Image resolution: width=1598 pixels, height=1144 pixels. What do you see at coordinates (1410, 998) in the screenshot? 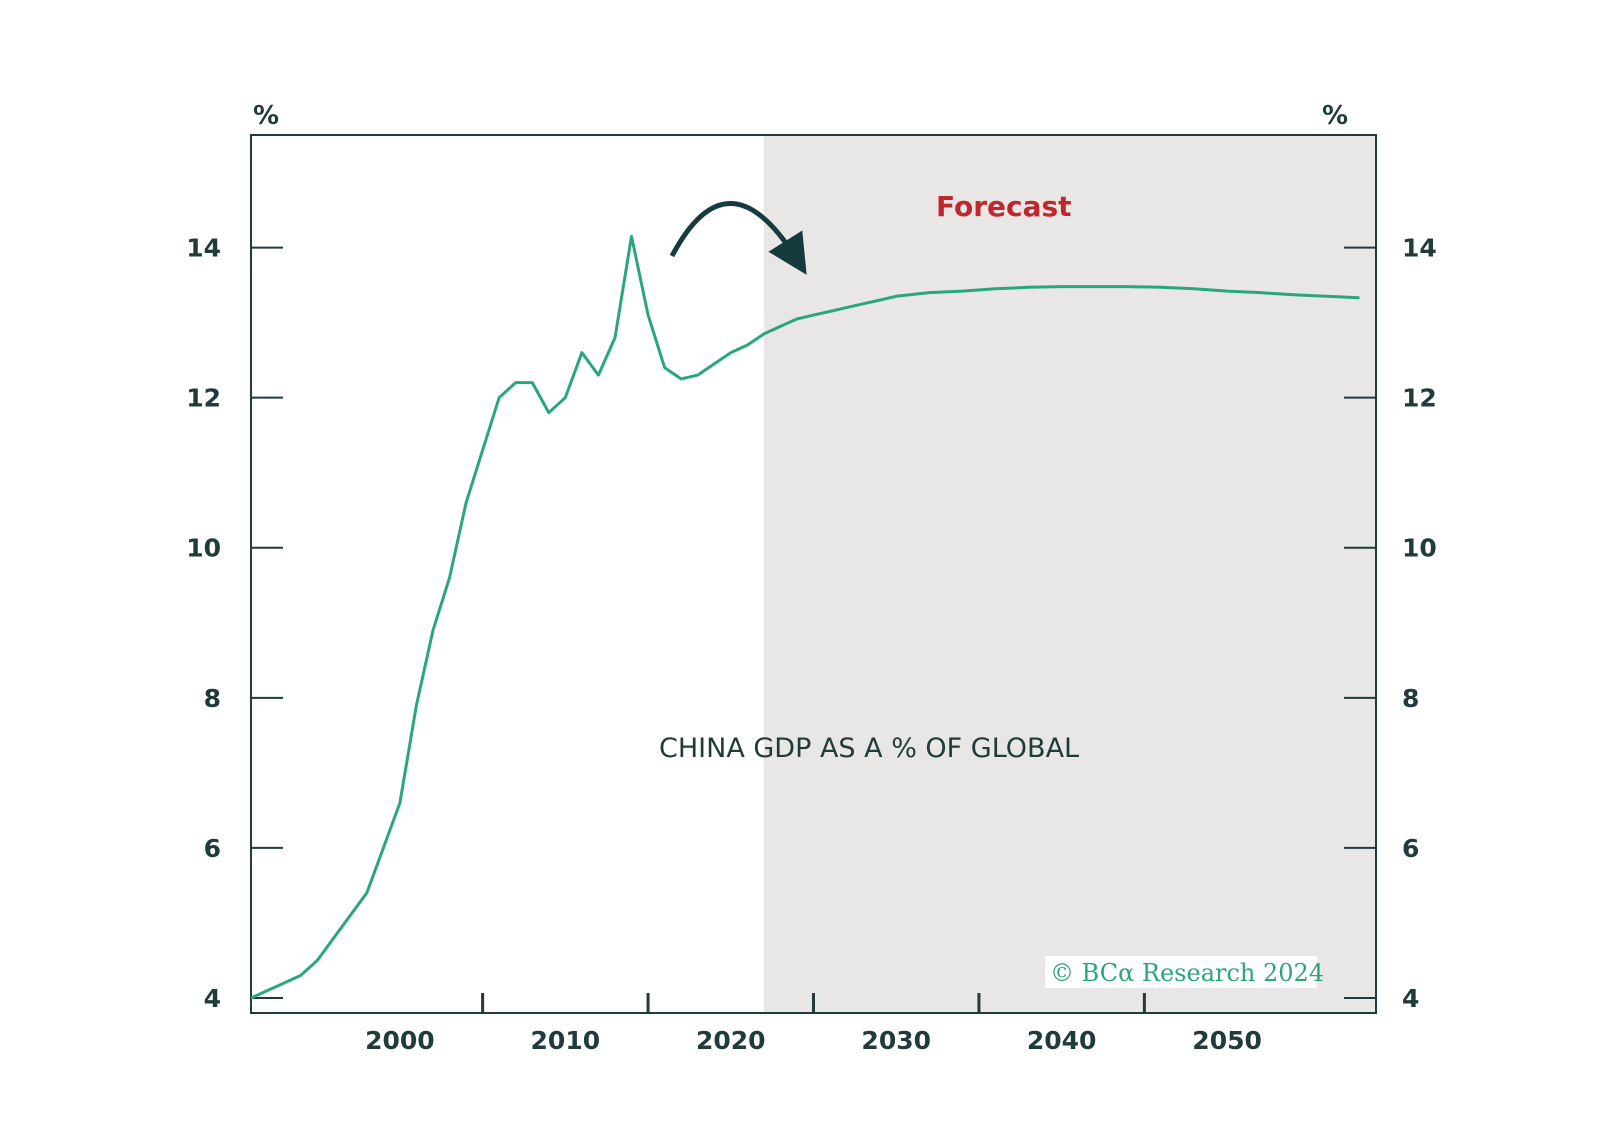
I see `y-tick-label-right: 4` at bounding box center [1410, 998].